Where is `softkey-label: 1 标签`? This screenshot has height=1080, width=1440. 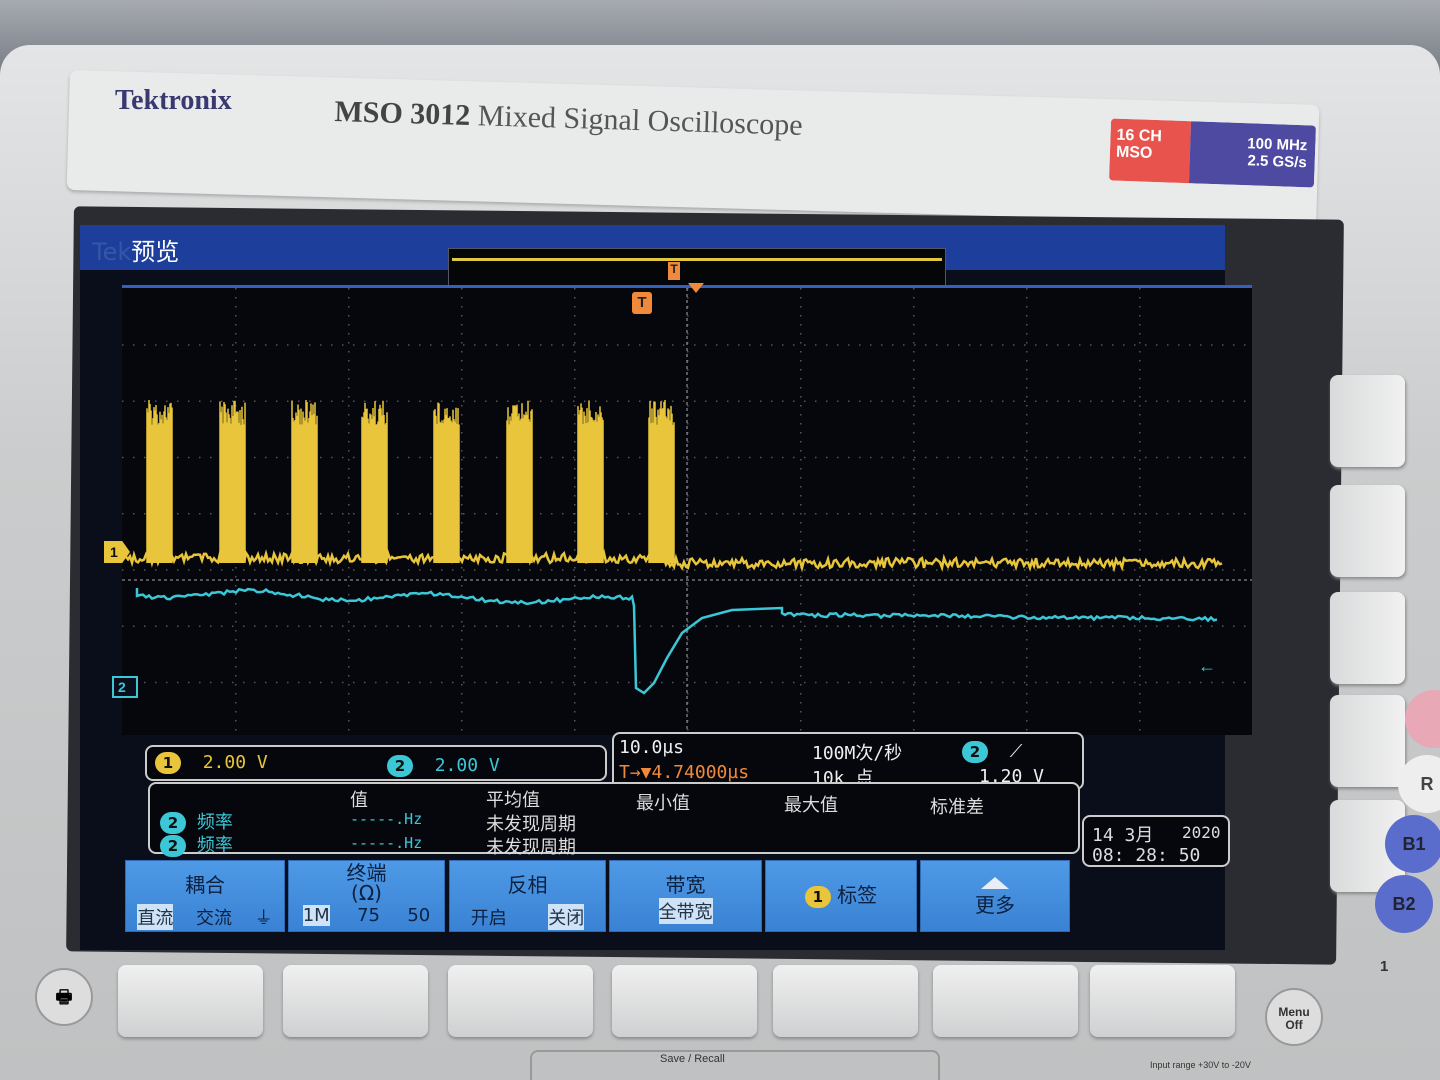 softkey-label: 1 标签 is located at coordinates (841, 896).